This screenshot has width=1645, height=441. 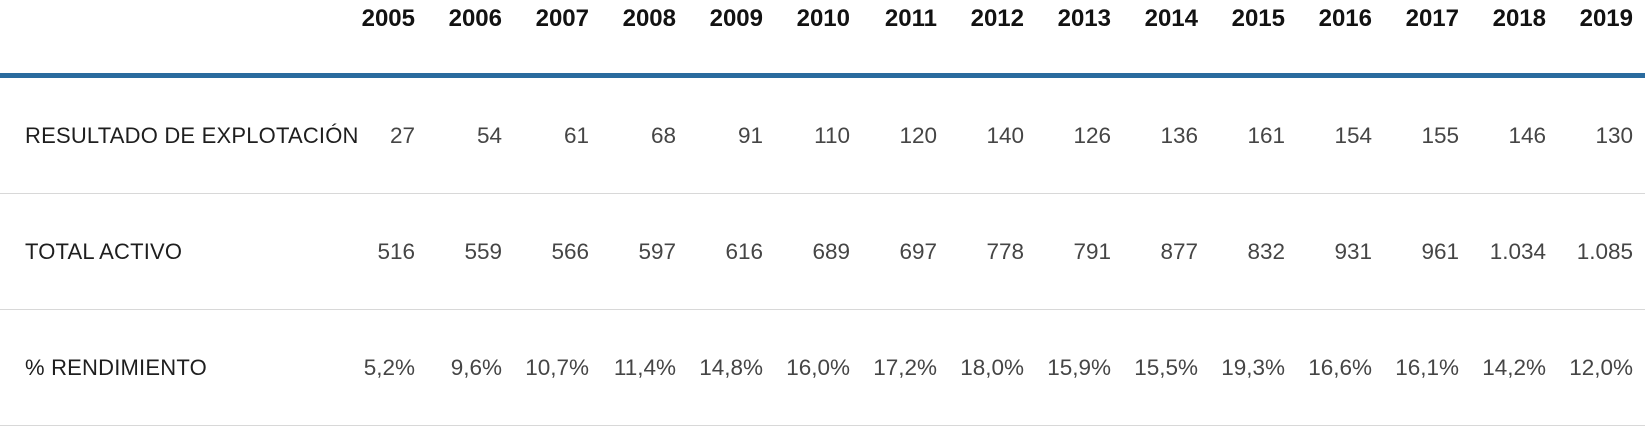 What do you see at coordinates (1514, 367) in the screenshot?
I see `value-cell: 14,2%` at bounding box center [1514, 367].